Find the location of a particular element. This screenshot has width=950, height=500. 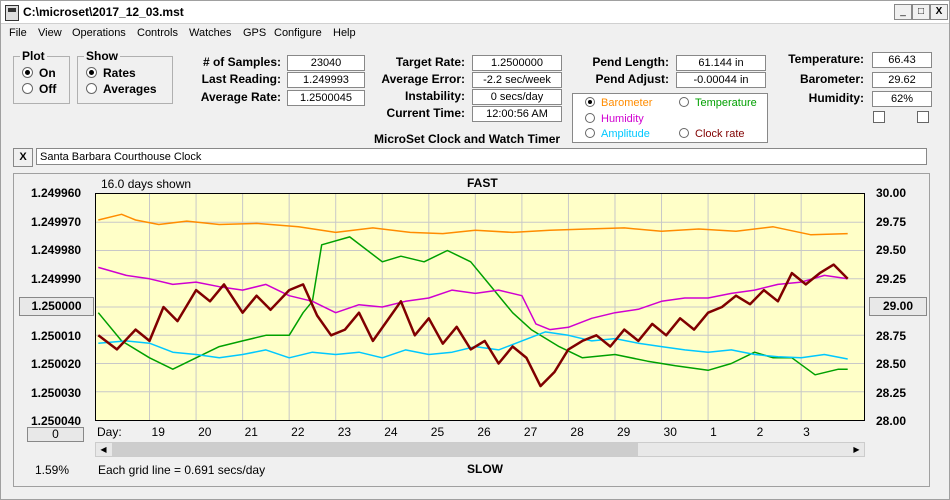

close-button: X is located at coordinates (939, 12).